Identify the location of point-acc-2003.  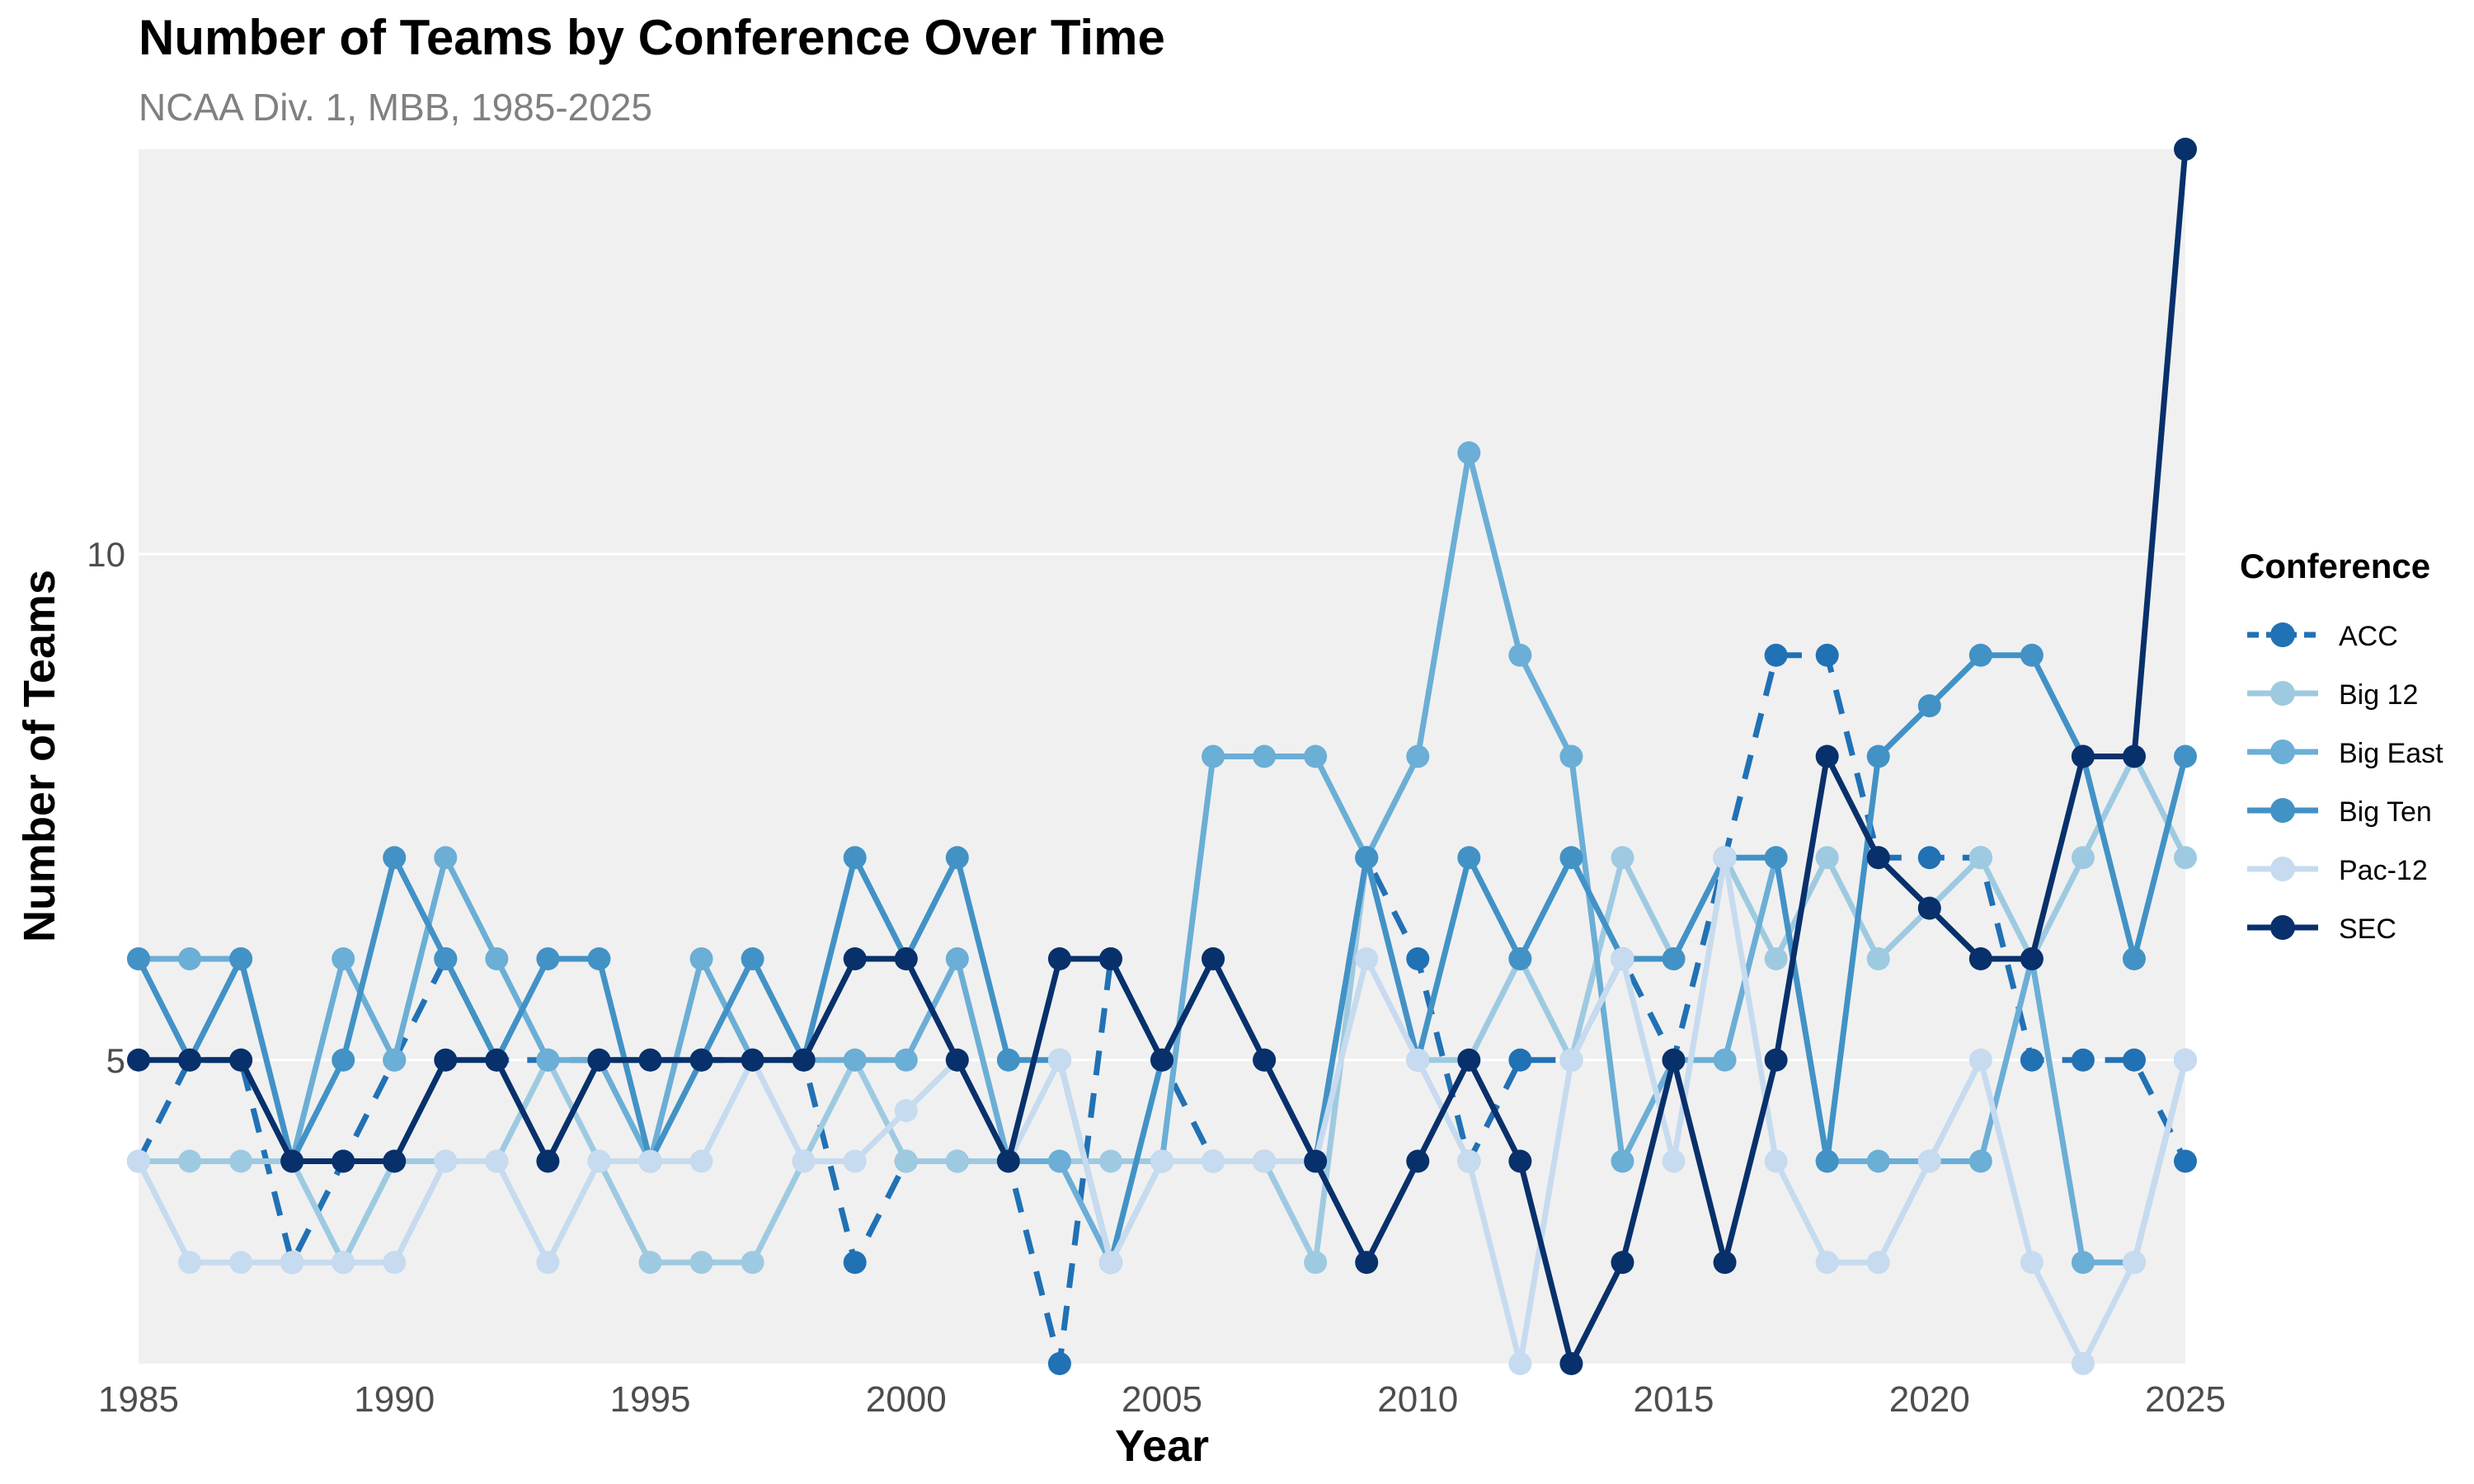
(1059, 1363).